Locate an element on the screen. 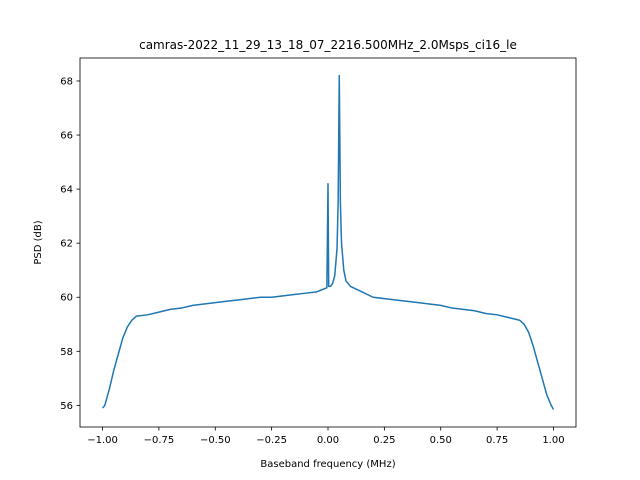  x-tick-label: 0.75 is located at coordinates (497, 440).